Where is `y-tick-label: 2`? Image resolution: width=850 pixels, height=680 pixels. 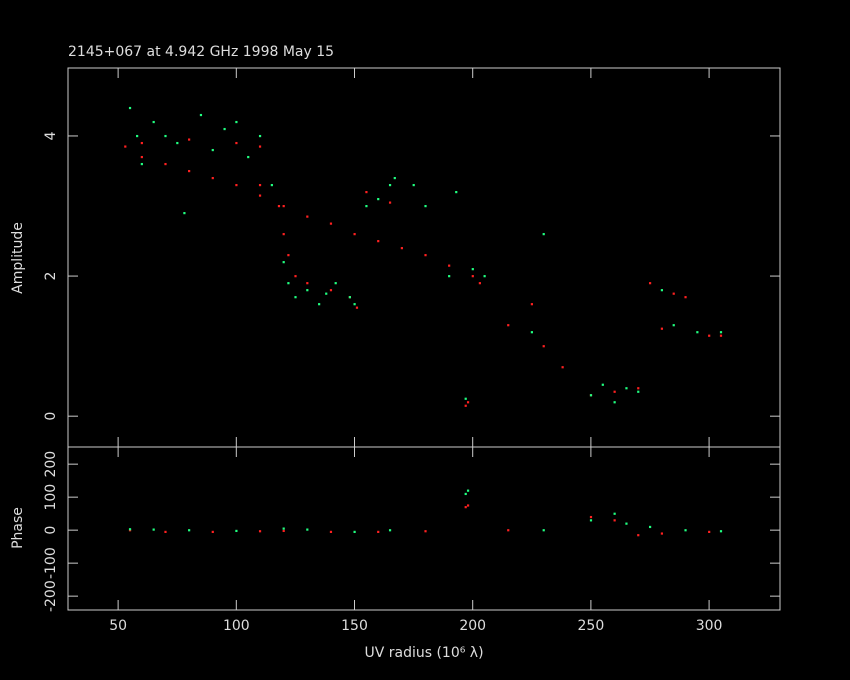
y-tick-label: 2 is located at coordinates (51, 276).